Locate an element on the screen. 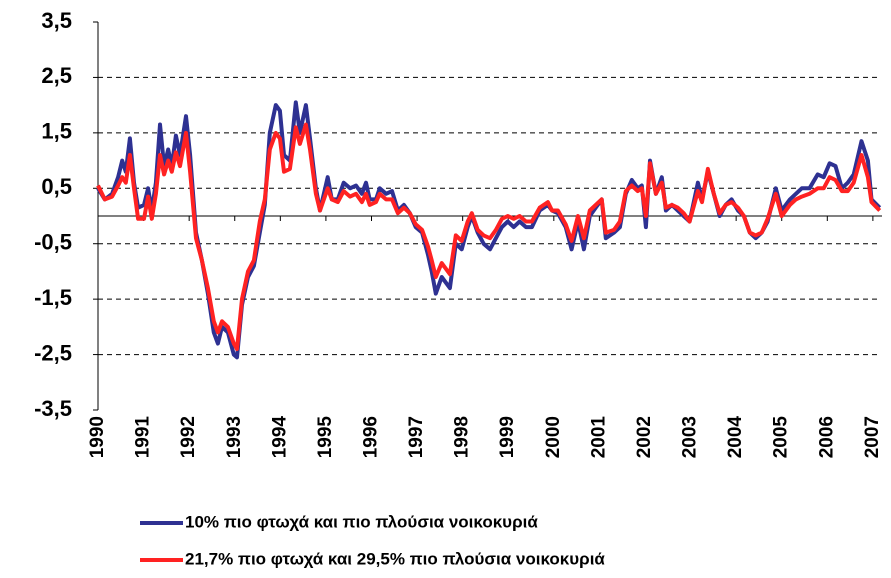  x-tick-label: 1992 is located at coordinates (188, 437).